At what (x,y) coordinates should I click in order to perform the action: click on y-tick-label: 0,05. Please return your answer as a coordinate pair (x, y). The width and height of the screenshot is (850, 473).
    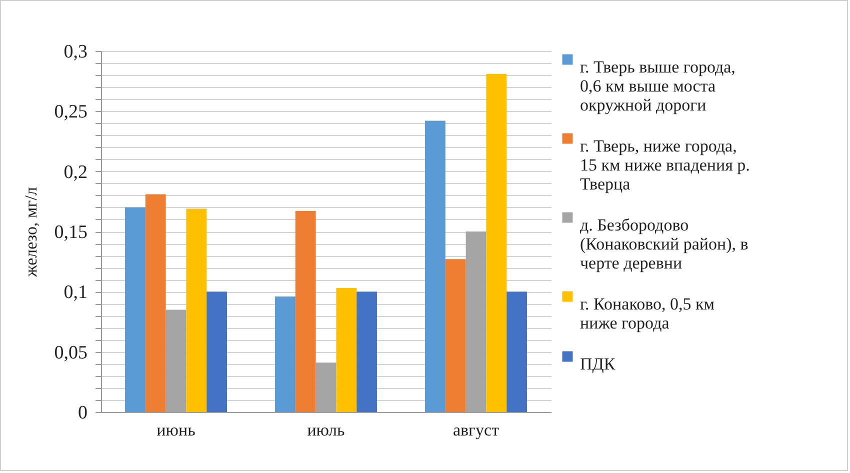
    Looking at the image, I should click on (71, 353).